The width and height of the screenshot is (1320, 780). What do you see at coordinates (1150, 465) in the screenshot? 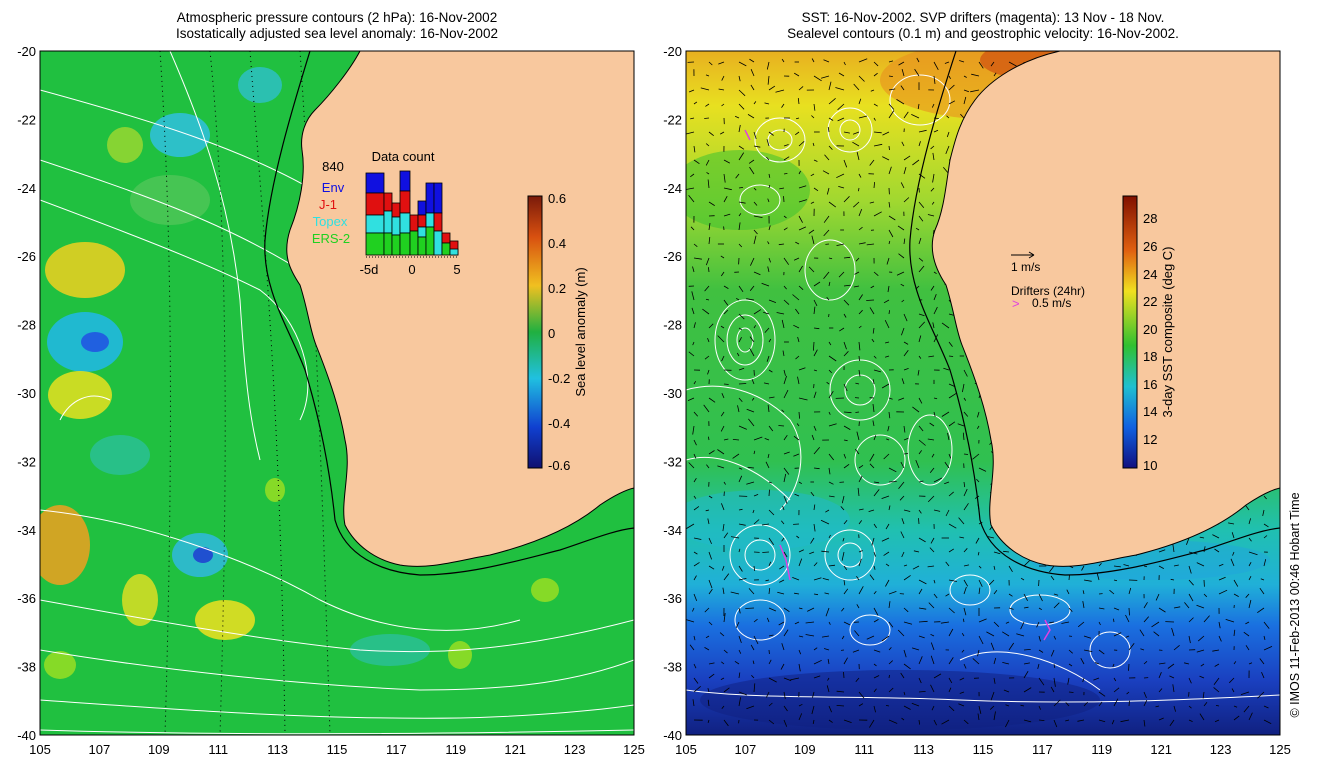
I see `sst-tick-9: 10` at bounding box center [1150, 465].